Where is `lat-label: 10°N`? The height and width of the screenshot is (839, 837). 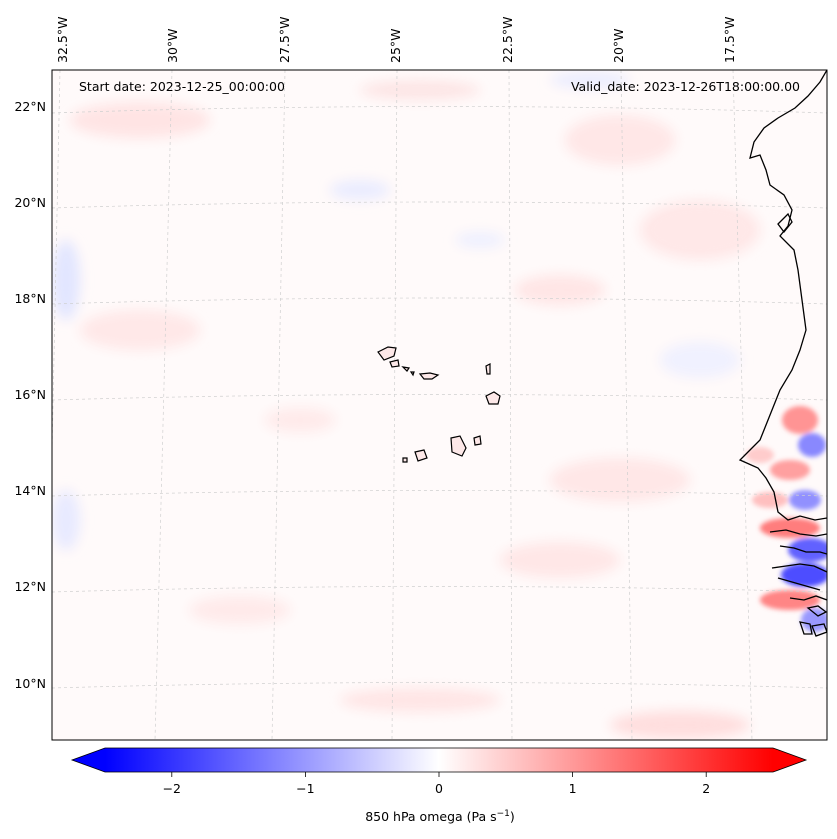
lat-label: 10°N is located at coordinates (30, 683).